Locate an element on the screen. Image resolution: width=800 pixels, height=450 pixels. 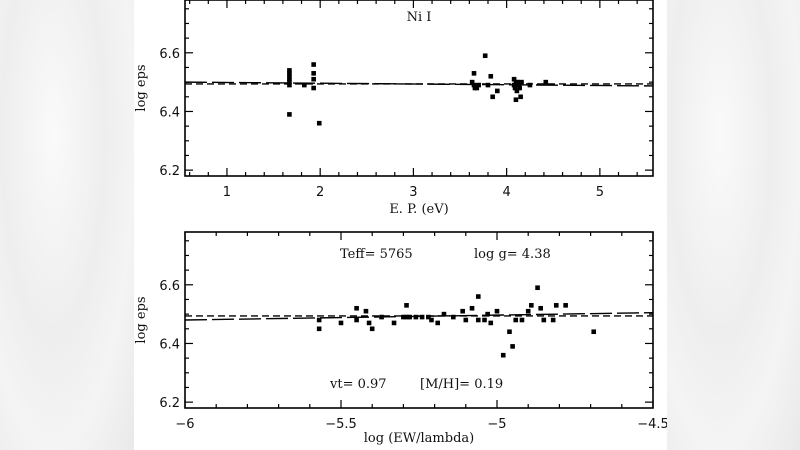
bottom-fit-lines is located at coordinates (419, 316).